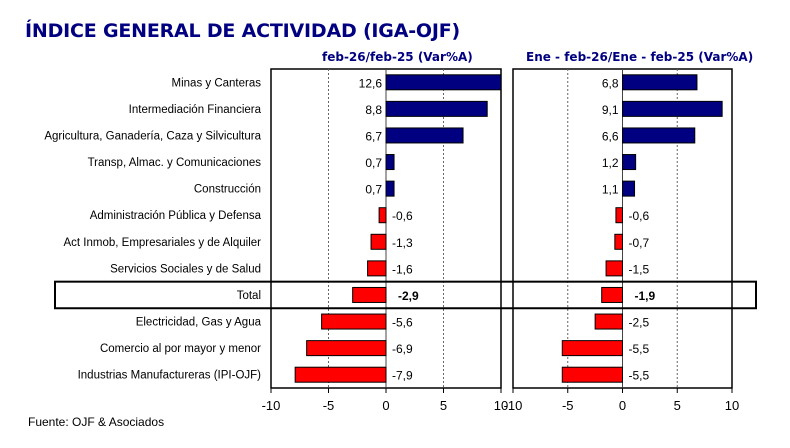 The width and height of the screenshot is (790, 448). I want to click on data-label: -1,3, so click(402, 243).